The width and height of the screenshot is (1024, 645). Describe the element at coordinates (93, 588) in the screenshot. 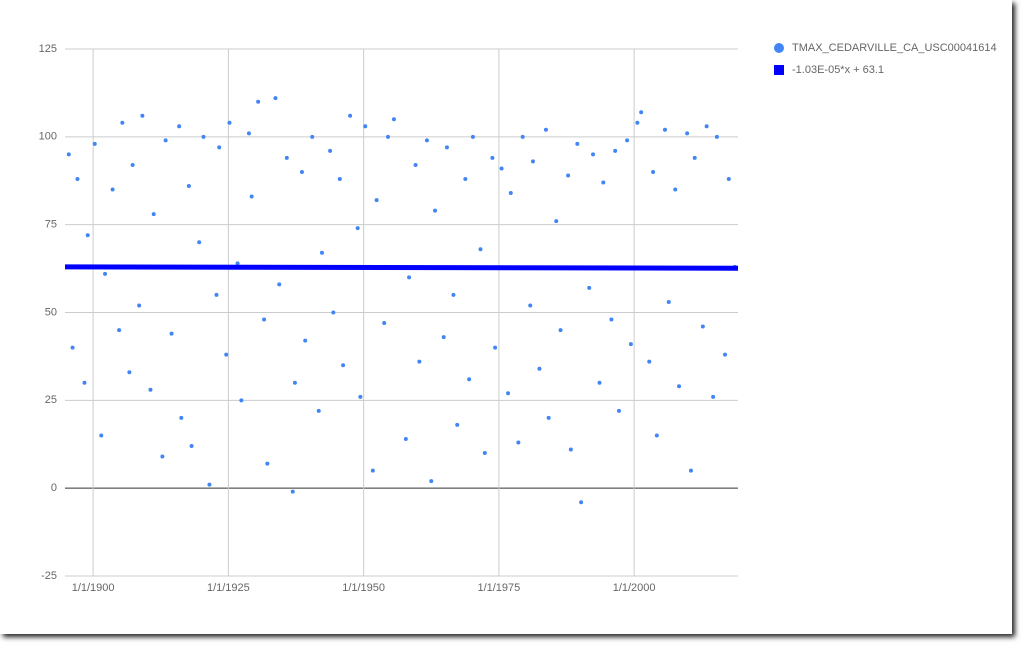

I see `x-tick-label: 1/1/1900` at that location.